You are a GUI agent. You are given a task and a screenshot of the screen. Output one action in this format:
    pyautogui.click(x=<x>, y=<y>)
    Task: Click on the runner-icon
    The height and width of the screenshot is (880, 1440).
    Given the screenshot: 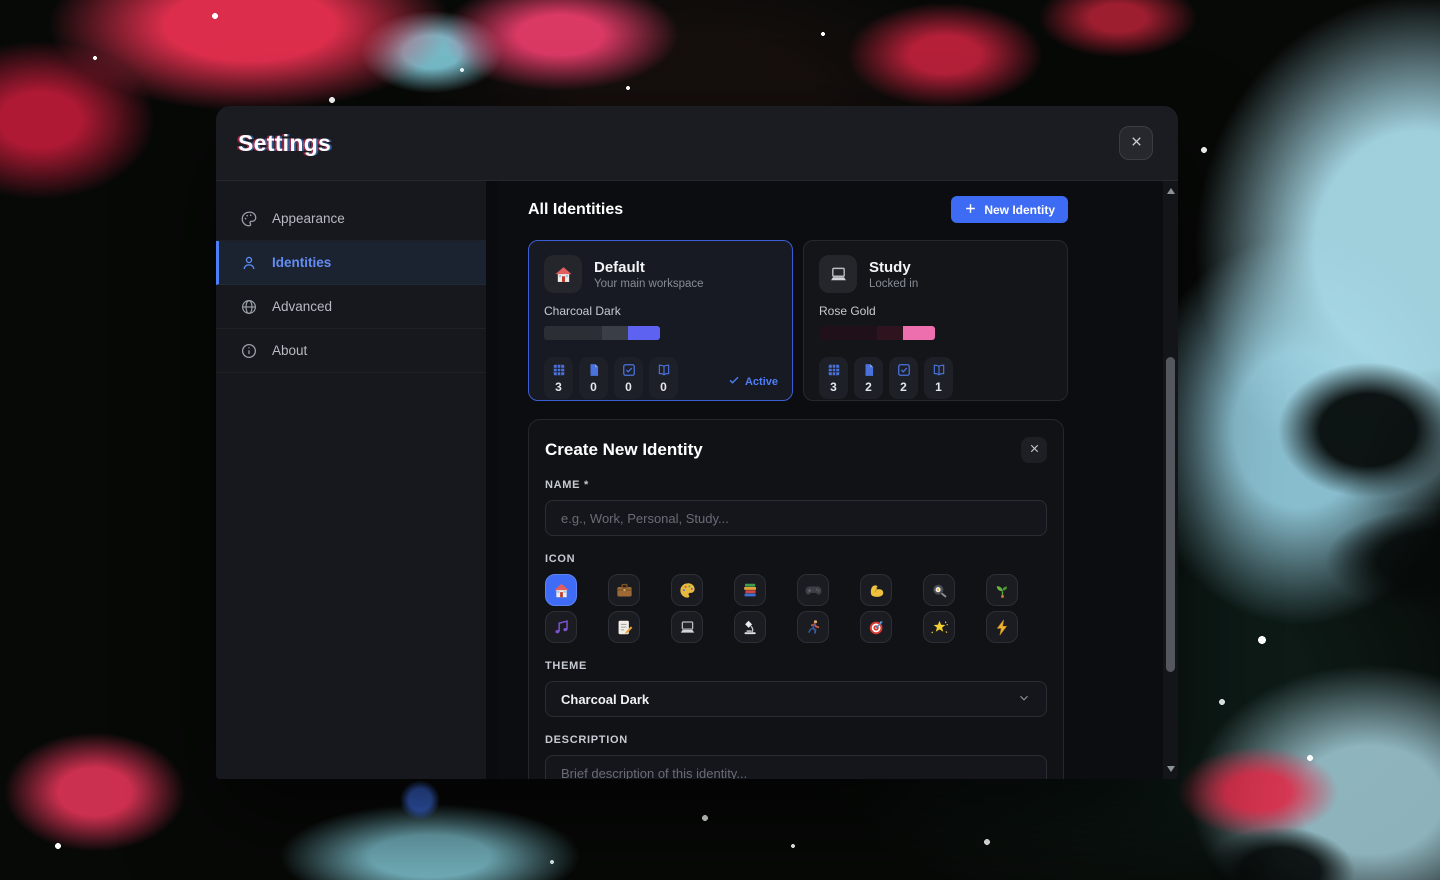 What is the action you would take?
    pyautogui.click(x=813, y=627)
    